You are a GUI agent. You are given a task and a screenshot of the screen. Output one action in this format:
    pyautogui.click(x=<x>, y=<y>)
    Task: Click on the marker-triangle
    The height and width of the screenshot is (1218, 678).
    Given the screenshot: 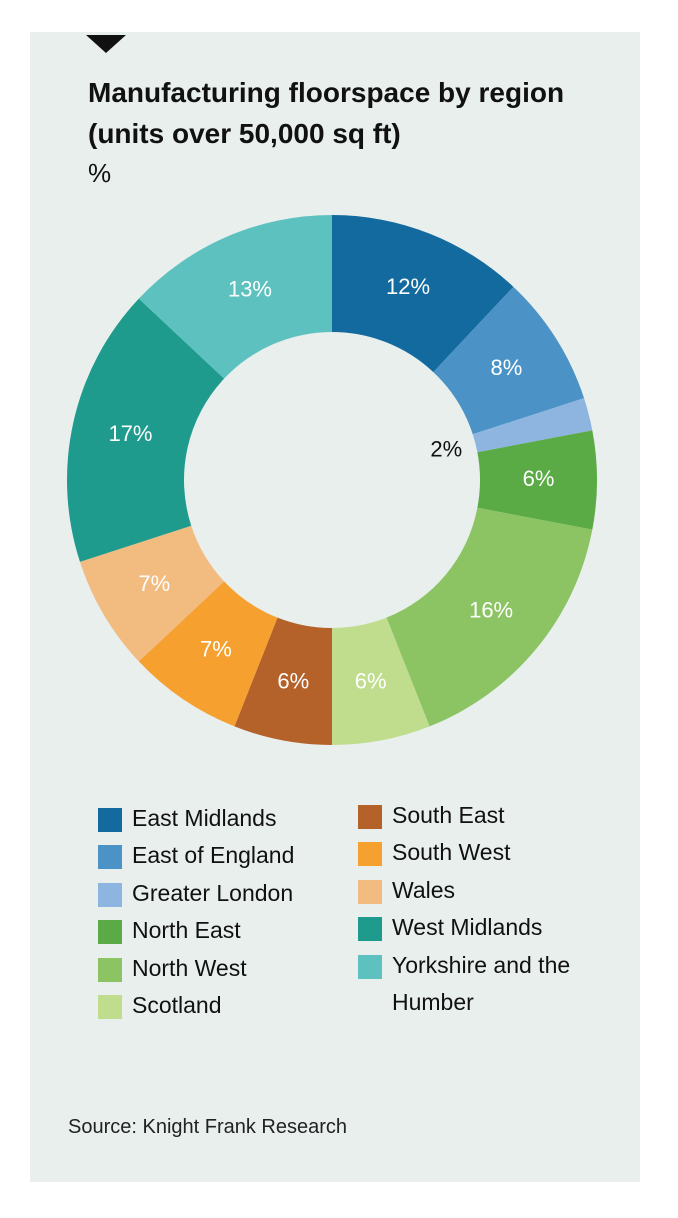 What is the action you would take?
    pyautogui.click(x=106, y=44)
    